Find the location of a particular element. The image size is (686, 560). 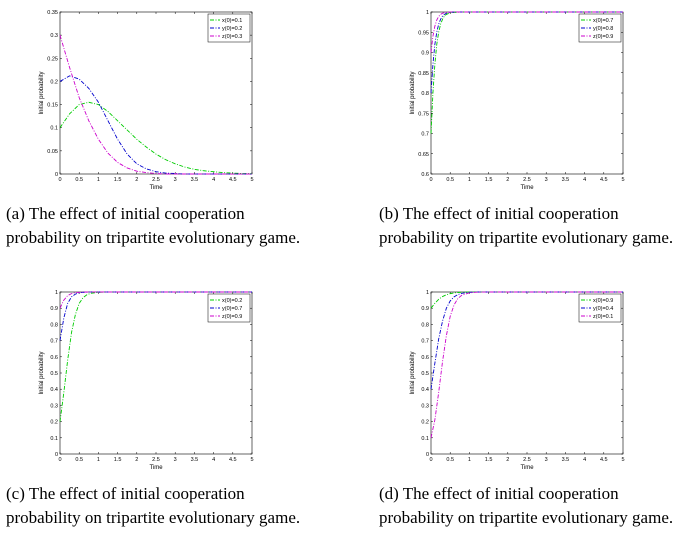

legend-entry: z(0)=0.1 is located at coordinates (603, 317).